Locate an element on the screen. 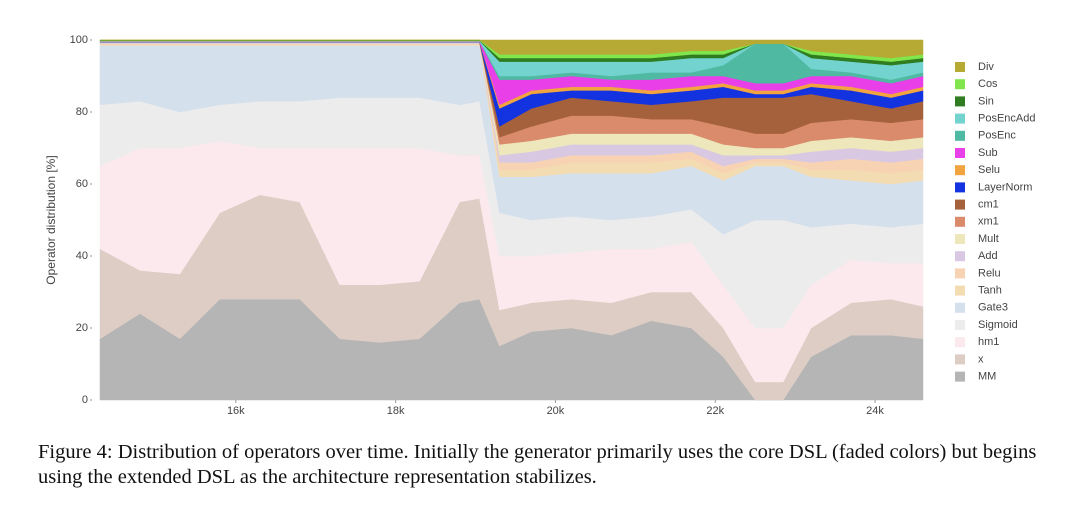 The image size is (1080, 528). y-tick-label: 20 is located at coordinates (82, 328).